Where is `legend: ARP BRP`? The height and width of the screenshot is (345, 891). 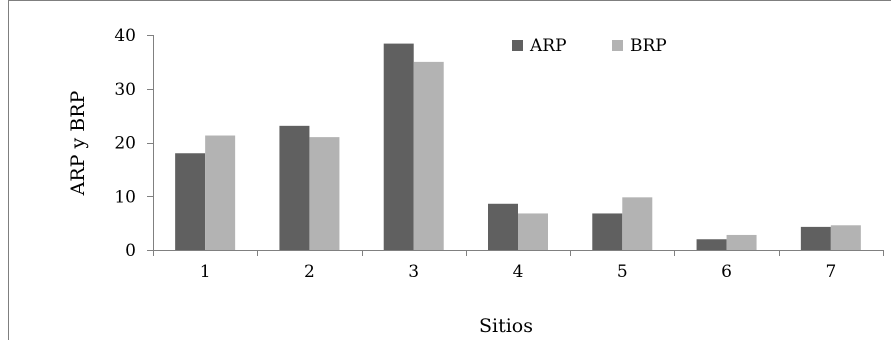 legend: ARP BRP is located at coordinates (589, 46).